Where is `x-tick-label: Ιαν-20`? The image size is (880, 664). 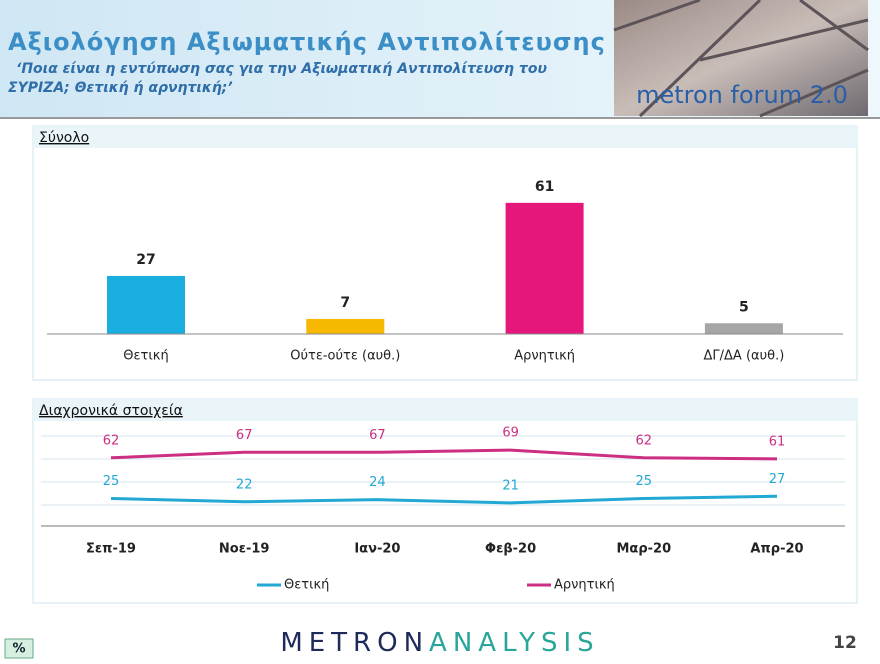 x-tick-label: Ιαν-20 is located at coordinates (377, 549).